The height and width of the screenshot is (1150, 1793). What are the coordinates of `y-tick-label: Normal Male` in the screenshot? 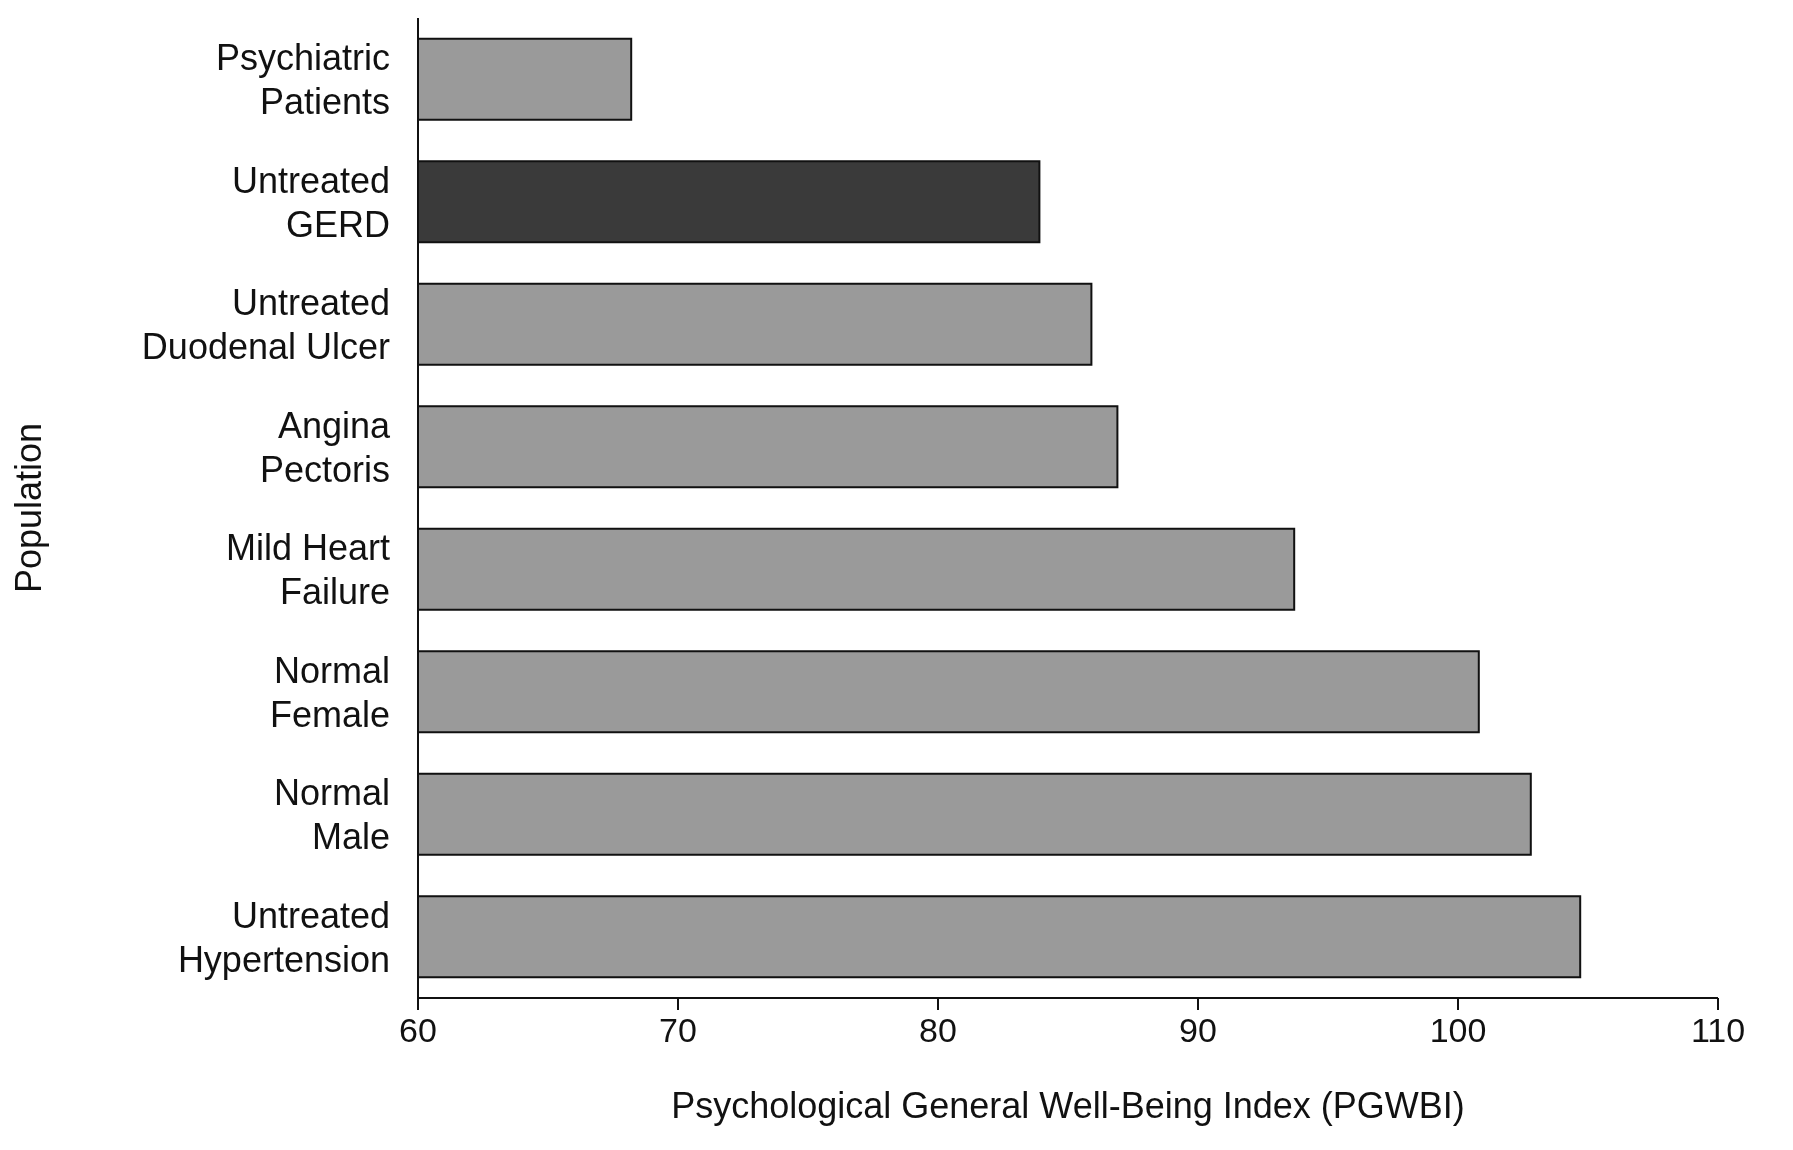 It's located at (331, 814).